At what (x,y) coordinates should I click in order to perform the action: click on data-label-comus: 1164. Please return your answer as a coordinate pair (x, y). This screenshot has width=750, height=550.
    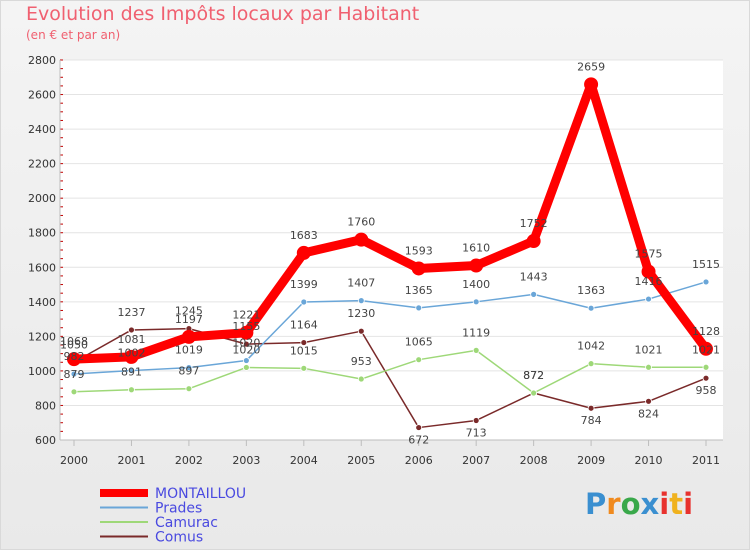
    Looking at the image, I should click on (304, 325).